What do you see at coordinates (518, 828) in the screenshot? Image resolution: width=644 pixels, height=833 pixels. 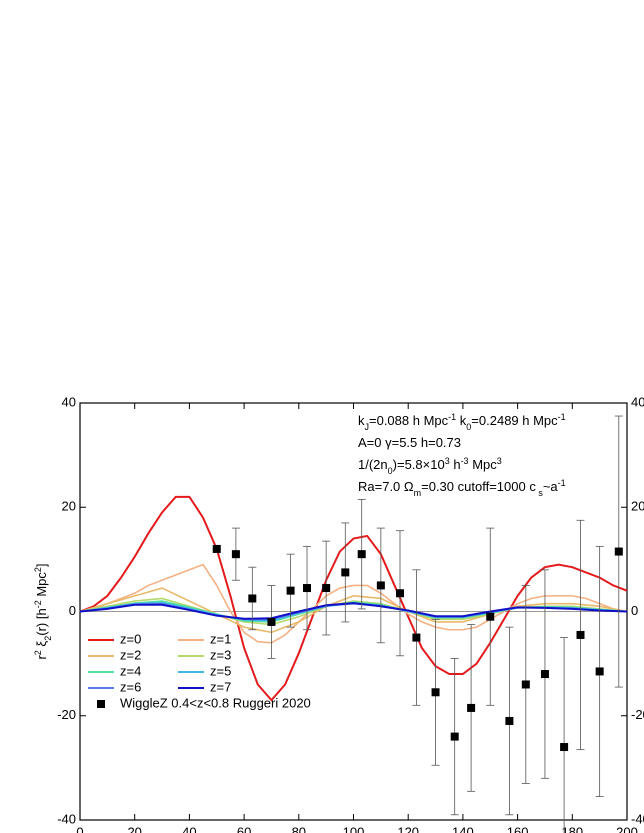 I see `x-tick-label: 160` at bounding box center [518, 828].